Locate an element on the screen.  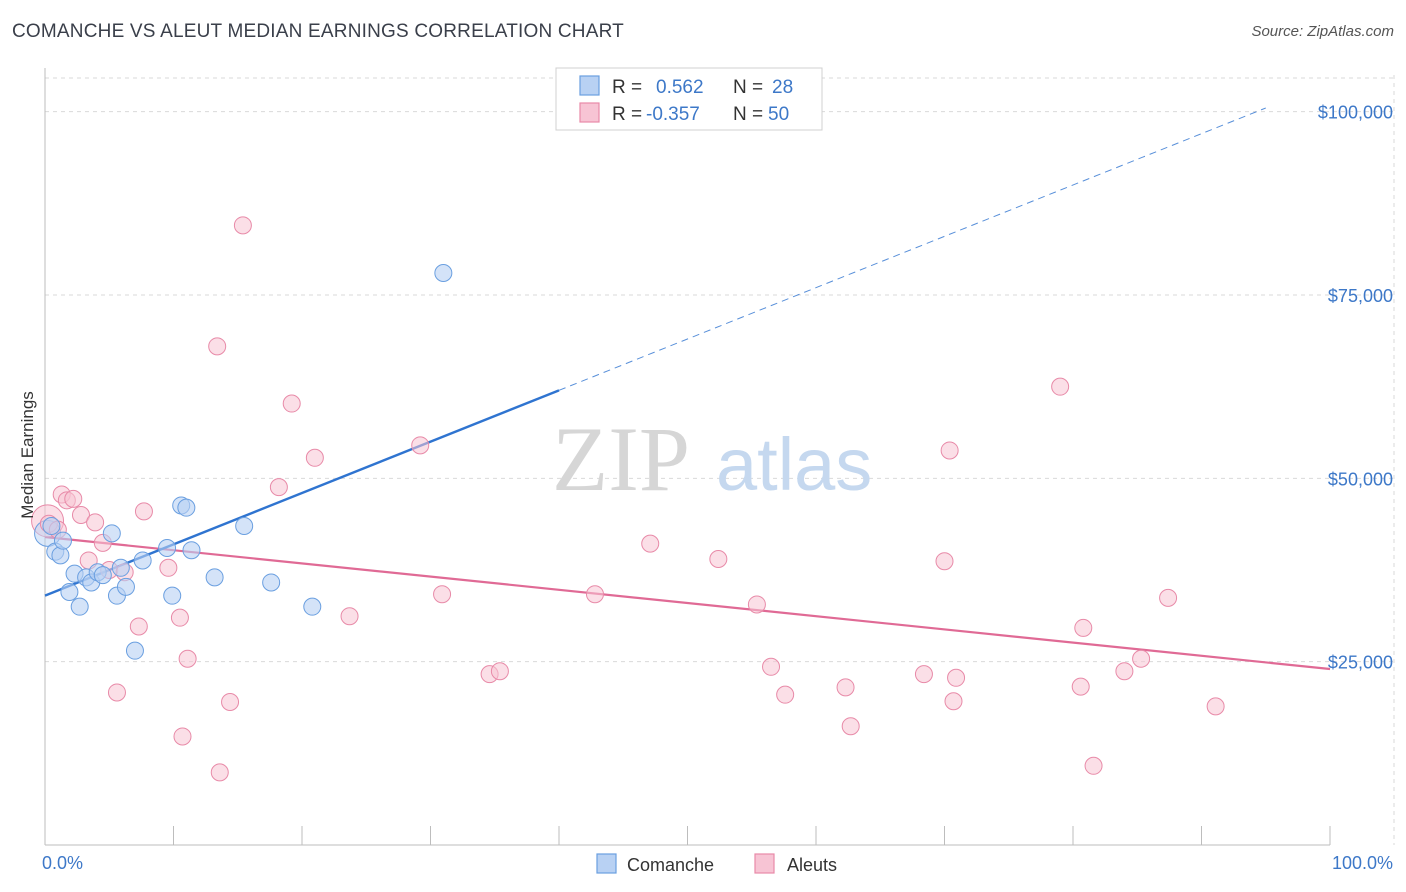
y-tick-label-1: $50,000 is located at coordinates (1360, 479).